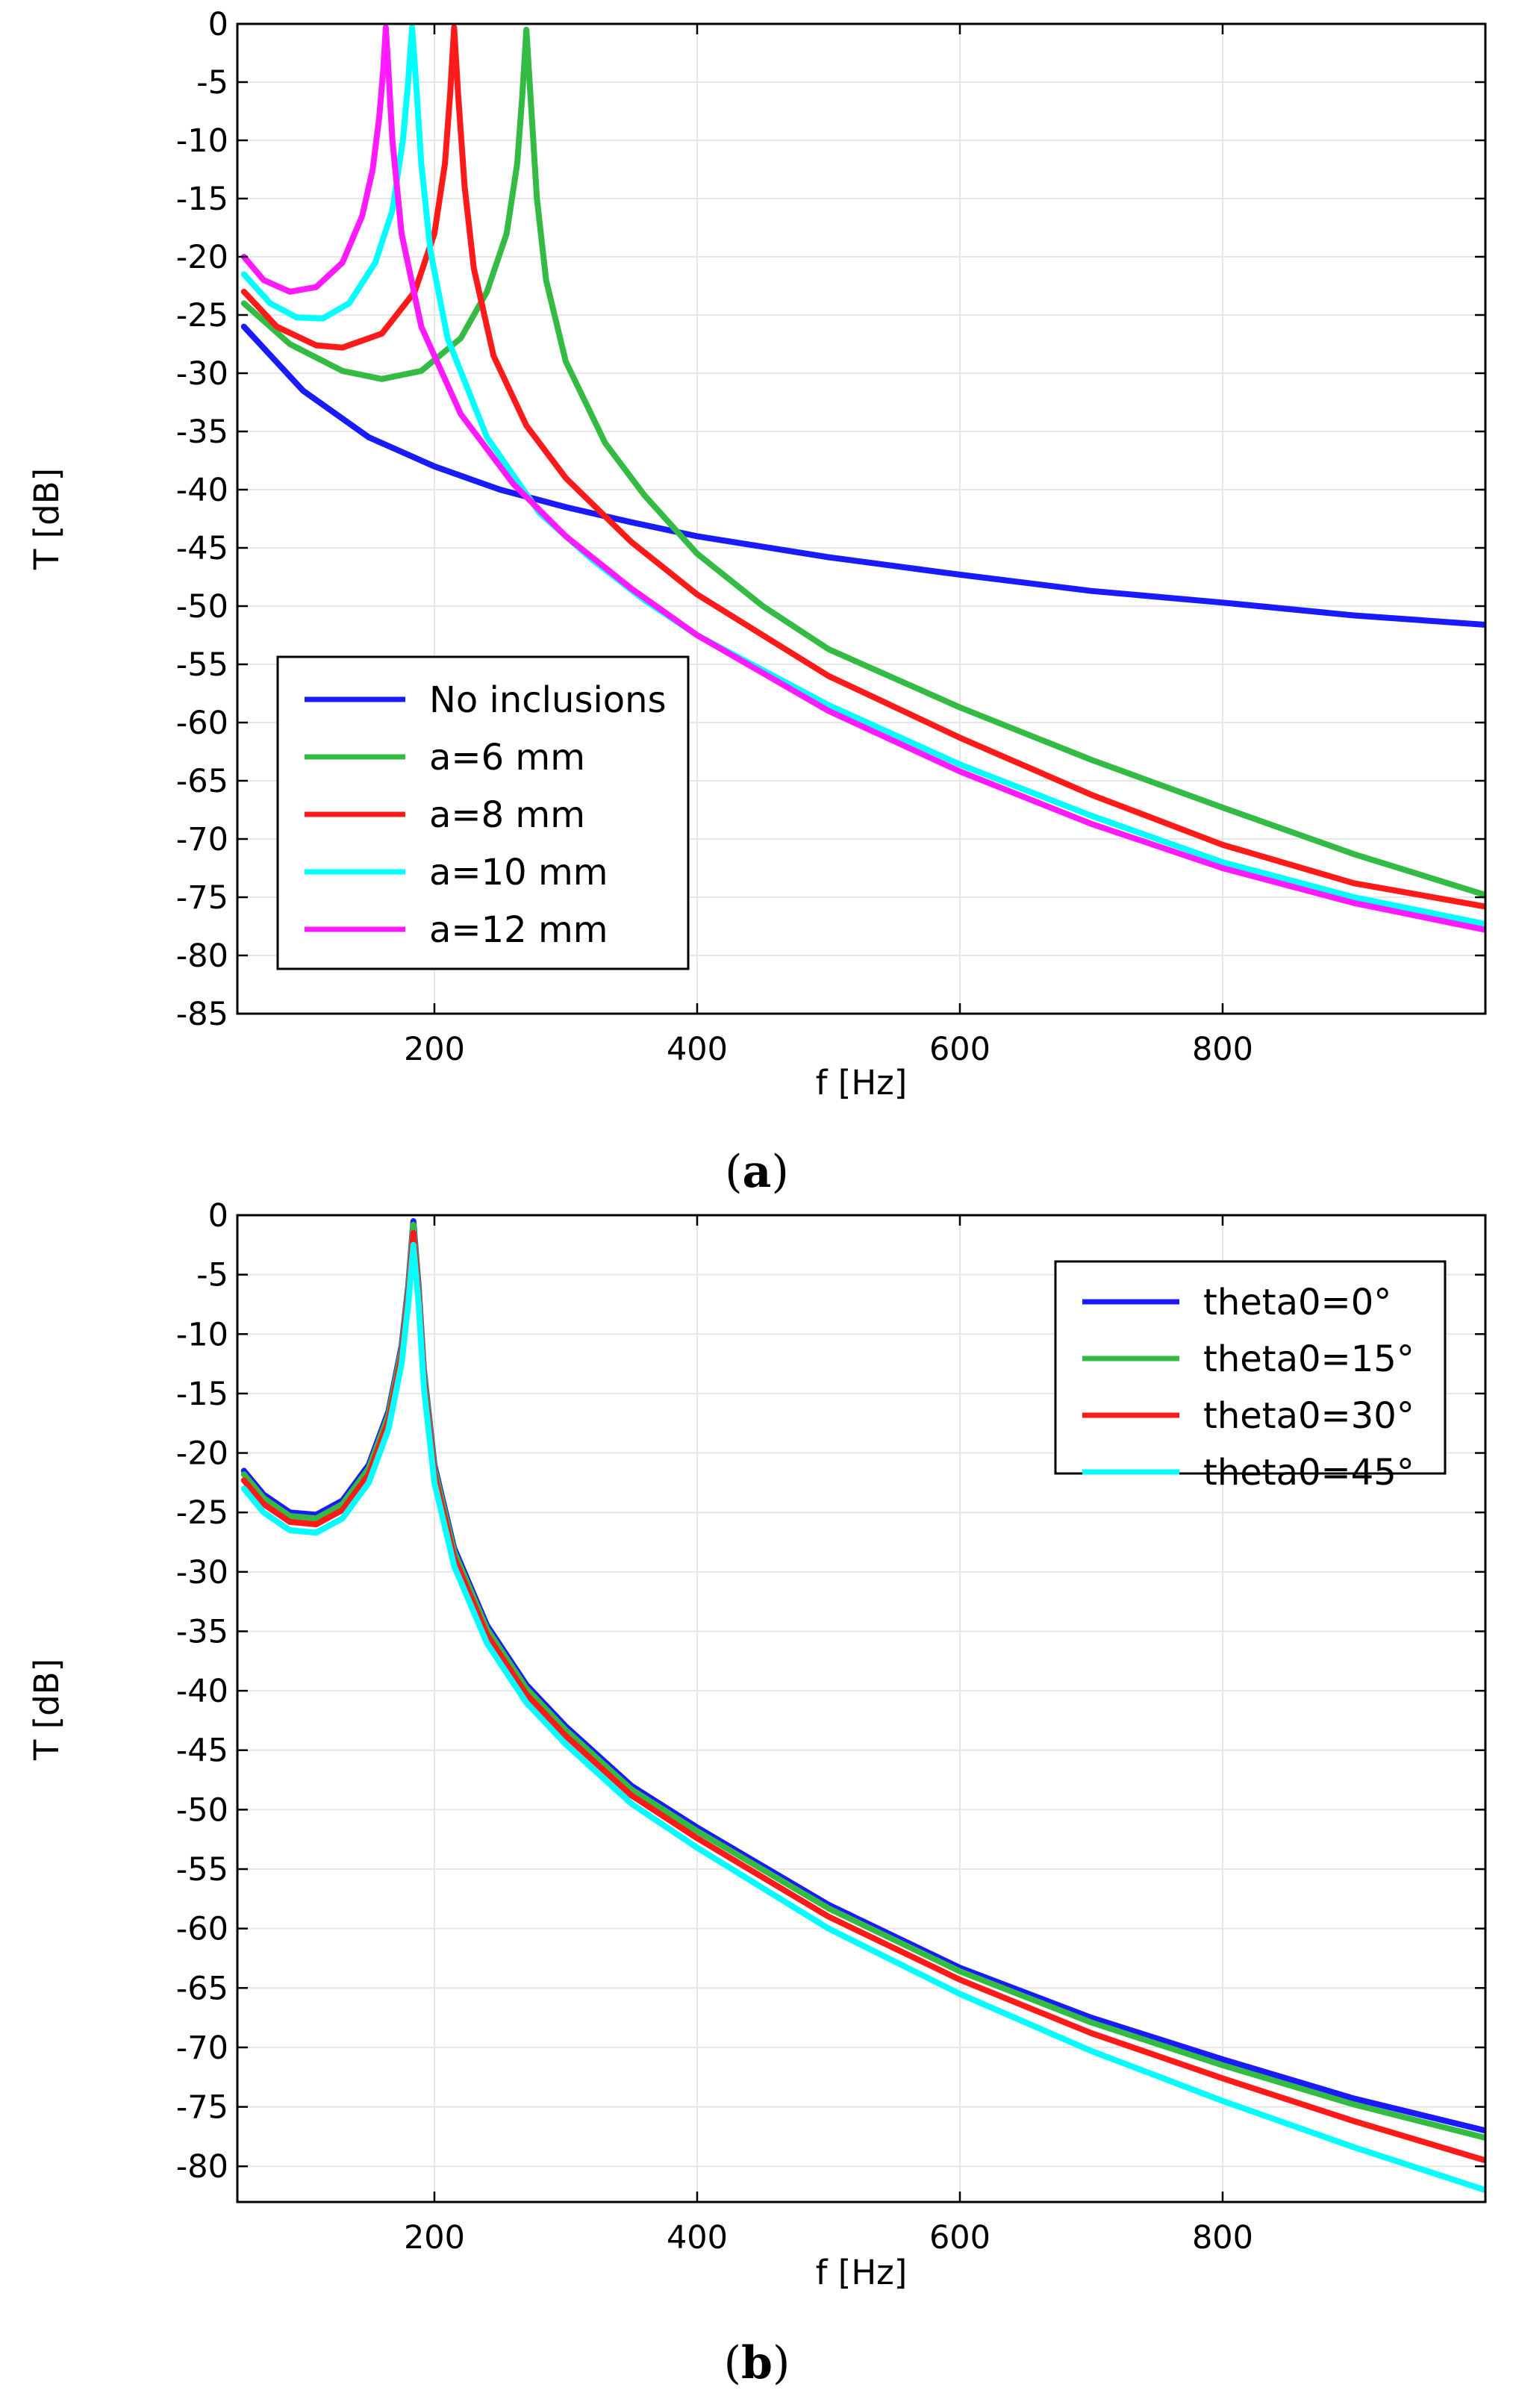 The height and width of the screenshot is (2408, 1513). What do you see at coordinates (507, 815) in the screenshot?
I see `legend-label-2: a=8 mm` at bounding box center [507, 815].